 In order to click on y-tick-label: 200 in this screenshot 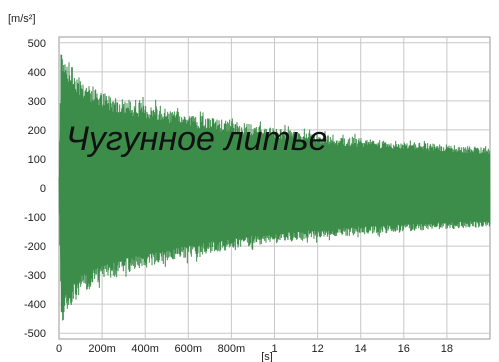, I will do `click(37, 131)`.